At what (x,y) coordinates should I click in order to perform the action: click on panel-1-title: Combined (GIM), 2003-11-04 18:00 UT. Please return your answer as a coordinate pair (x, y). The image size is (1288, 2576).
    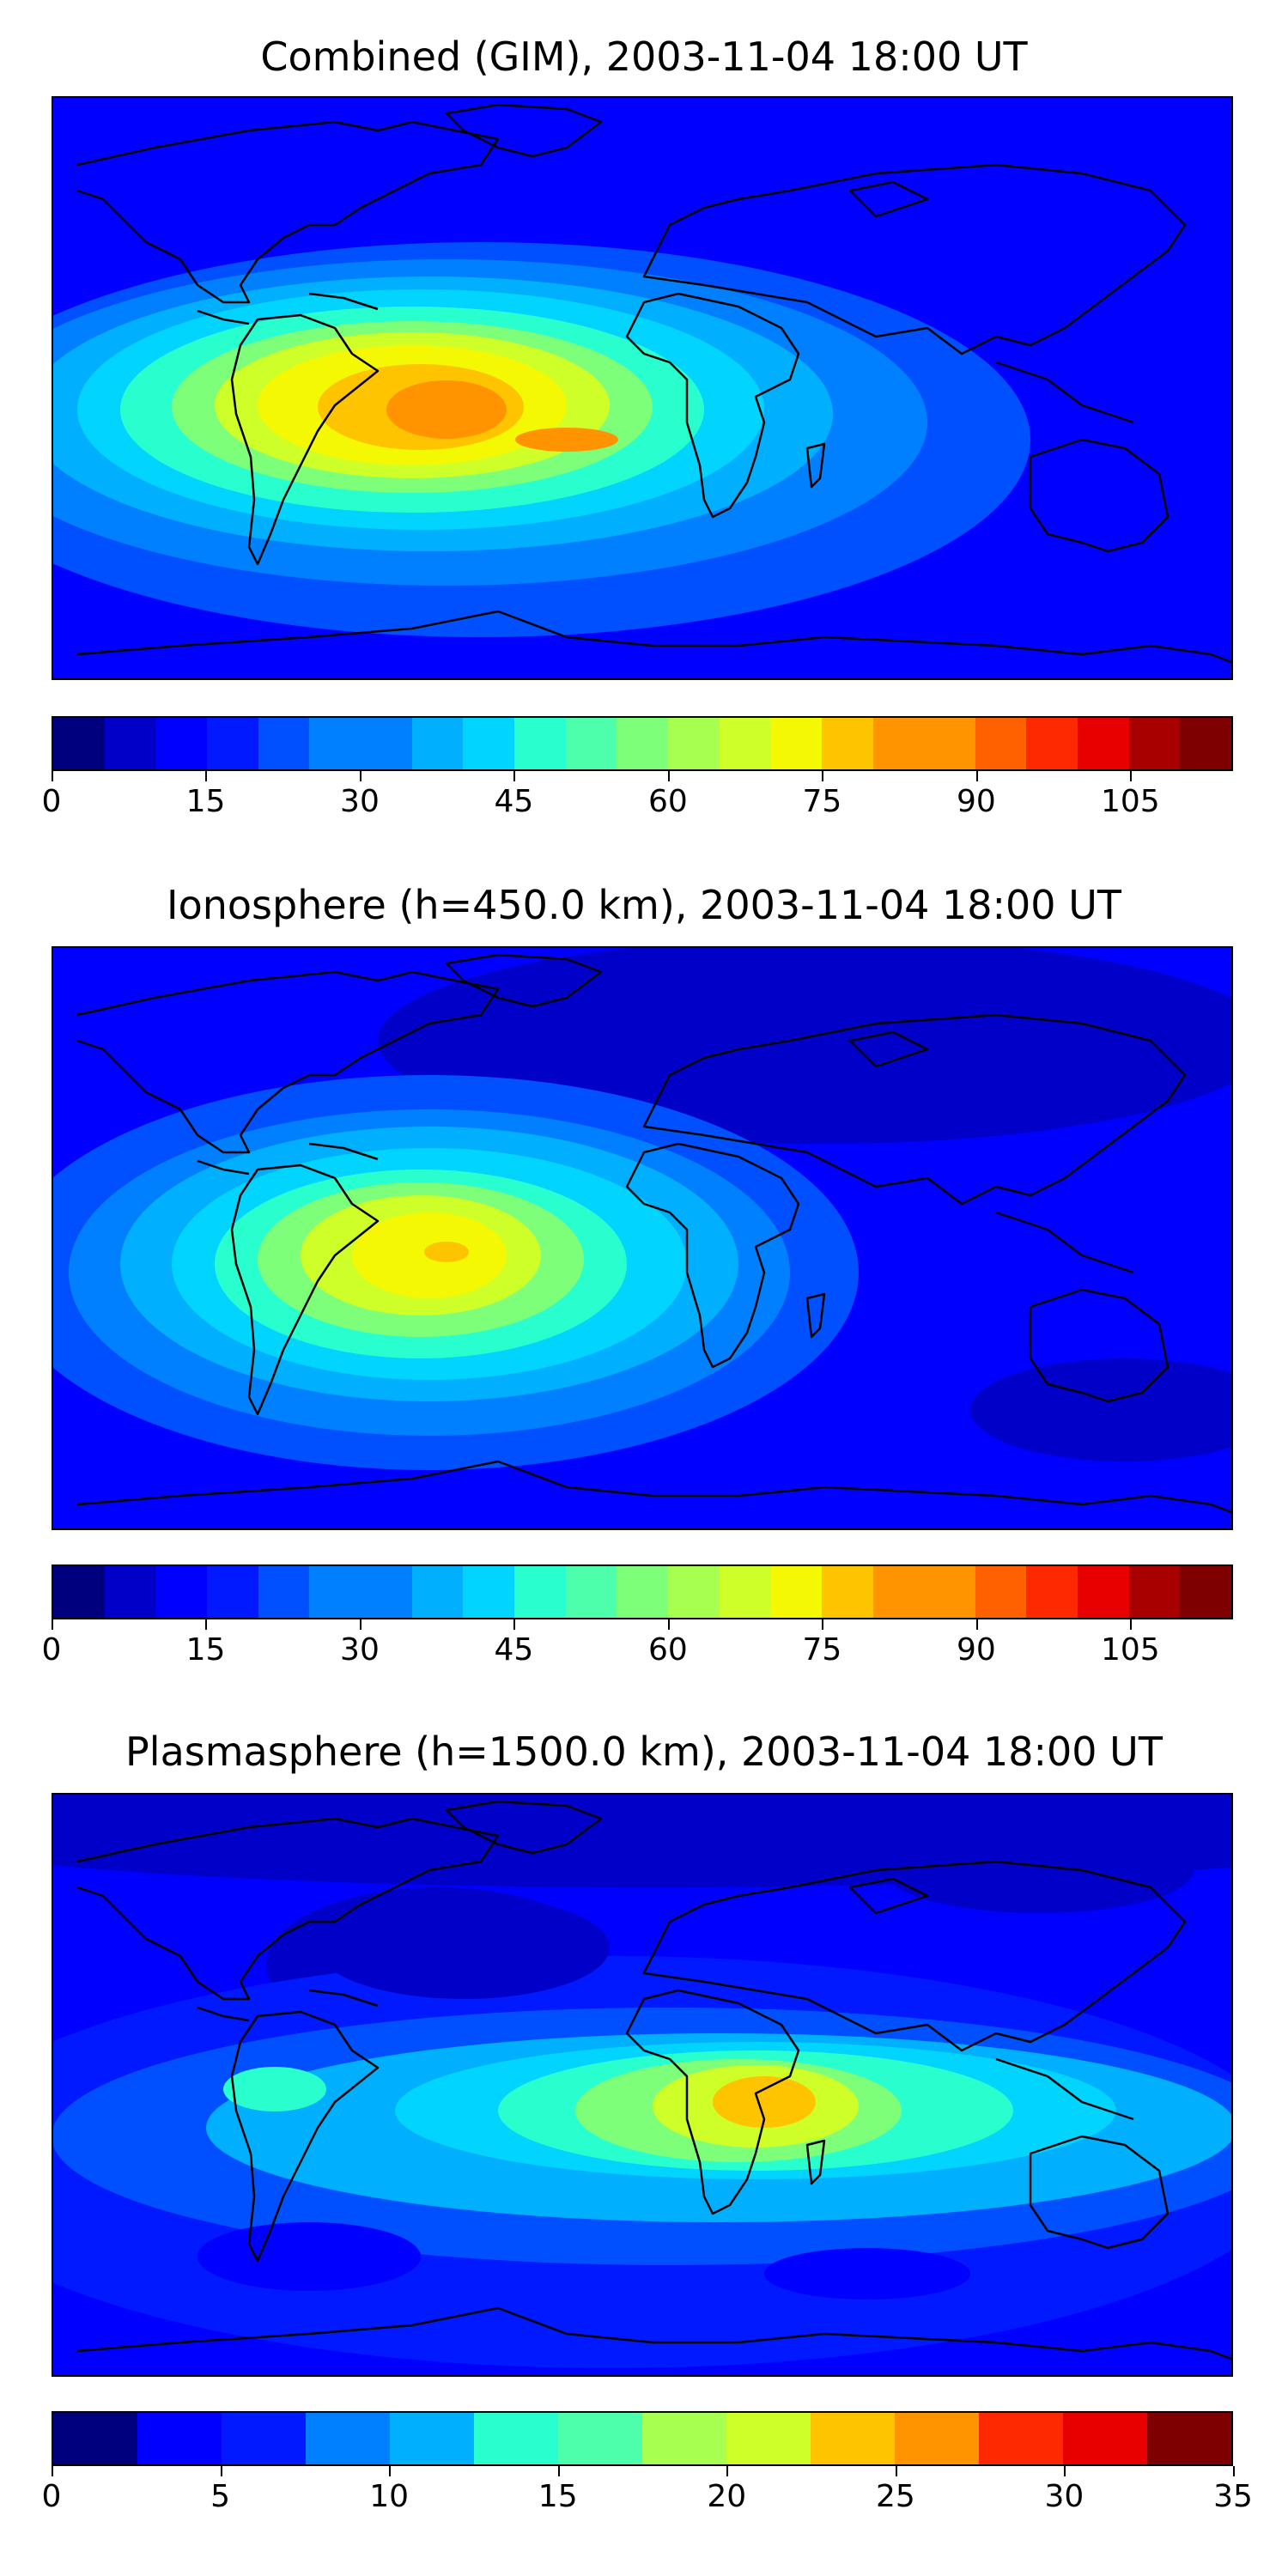
    Looking at the image, I should click on (644, 56).